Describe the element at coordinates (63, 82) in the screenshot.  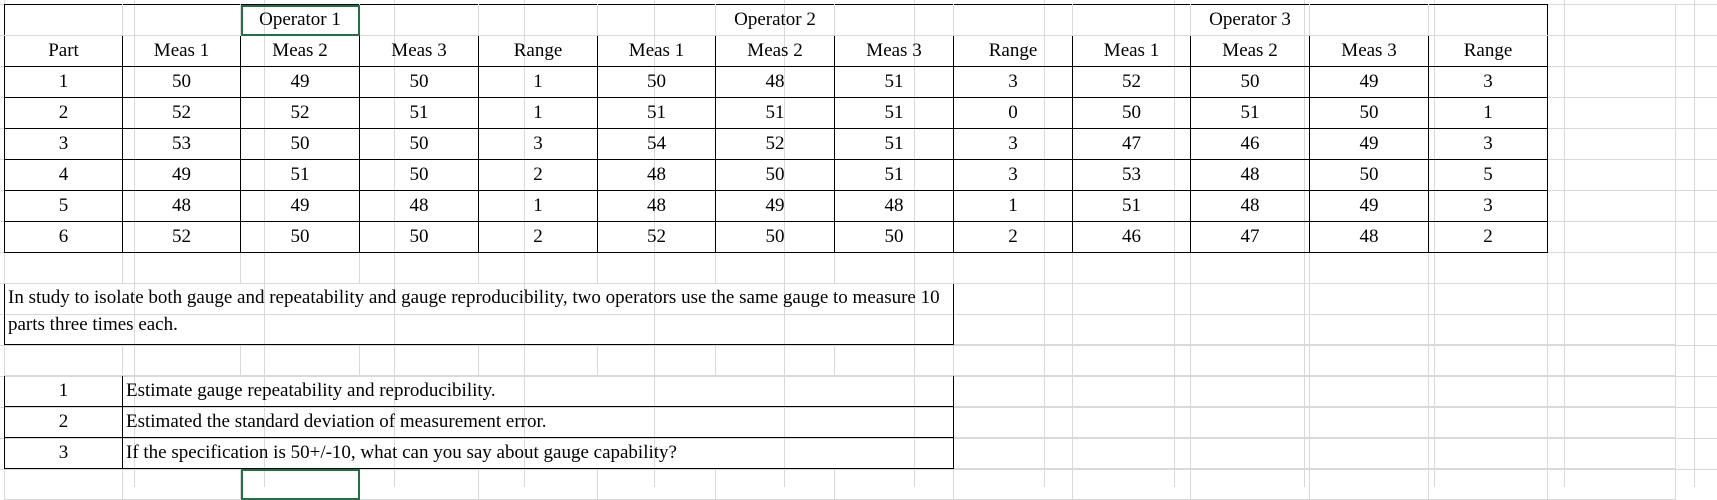
I see `data-cell: 1` at that location.